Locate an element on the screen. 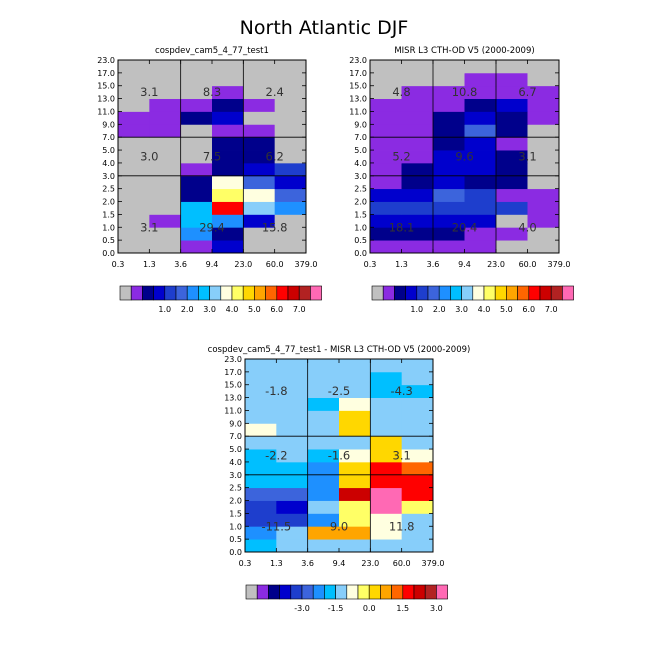  region-label: 18.1 is located at coordinates (402, 227).